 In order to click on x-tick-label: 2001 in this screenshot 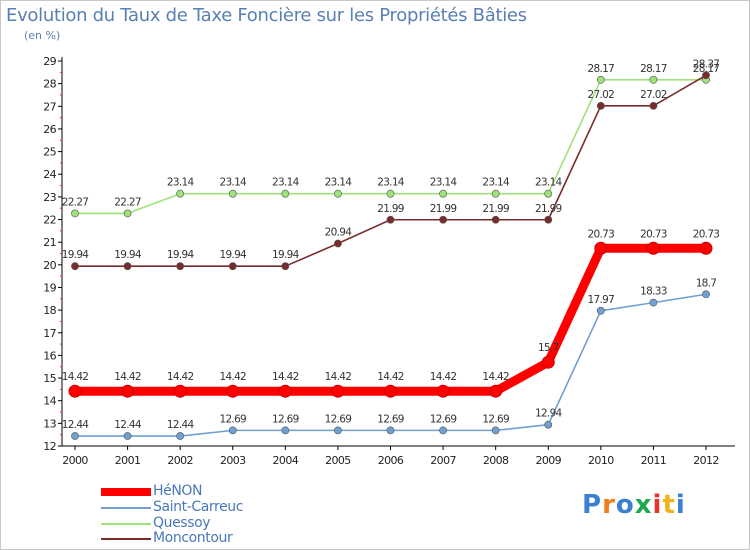, I will do `click(128, 460)`.